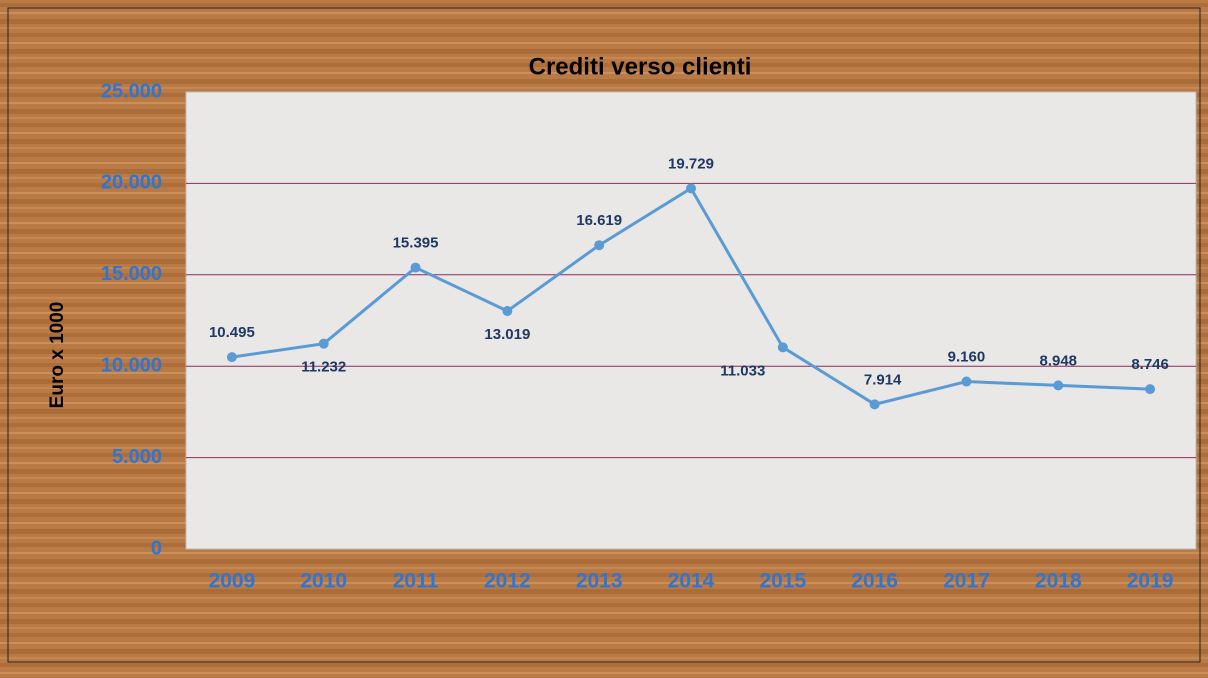 The height and width of the screenshot is (678, 1208). I want to click on y-tick-label: 5.000, so click(137, 457).